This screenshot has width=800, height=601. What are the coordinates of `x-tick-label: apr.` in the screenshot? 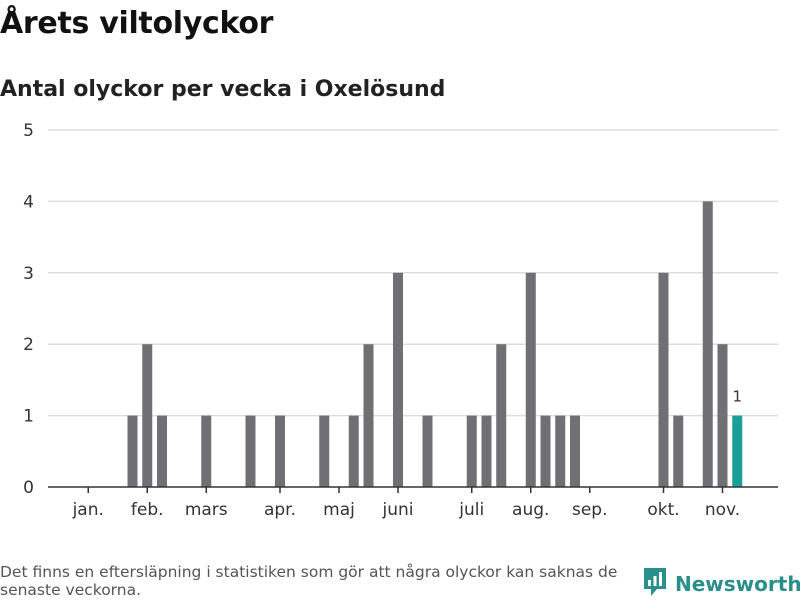 It's located at (280, 510).